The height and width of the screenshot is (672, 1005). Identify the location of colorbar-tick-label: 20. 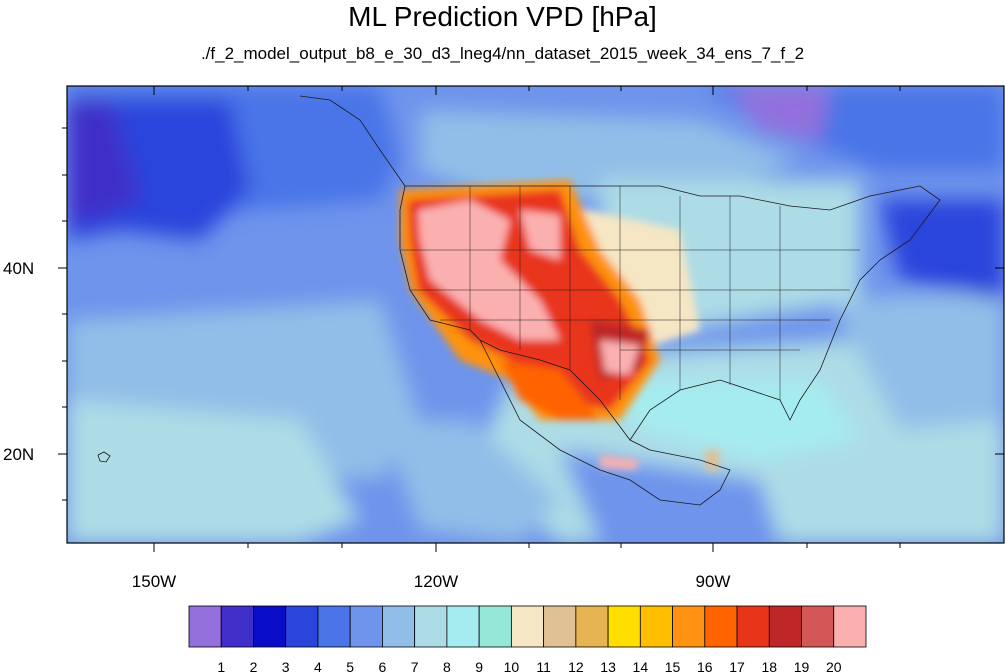
(834, 665).